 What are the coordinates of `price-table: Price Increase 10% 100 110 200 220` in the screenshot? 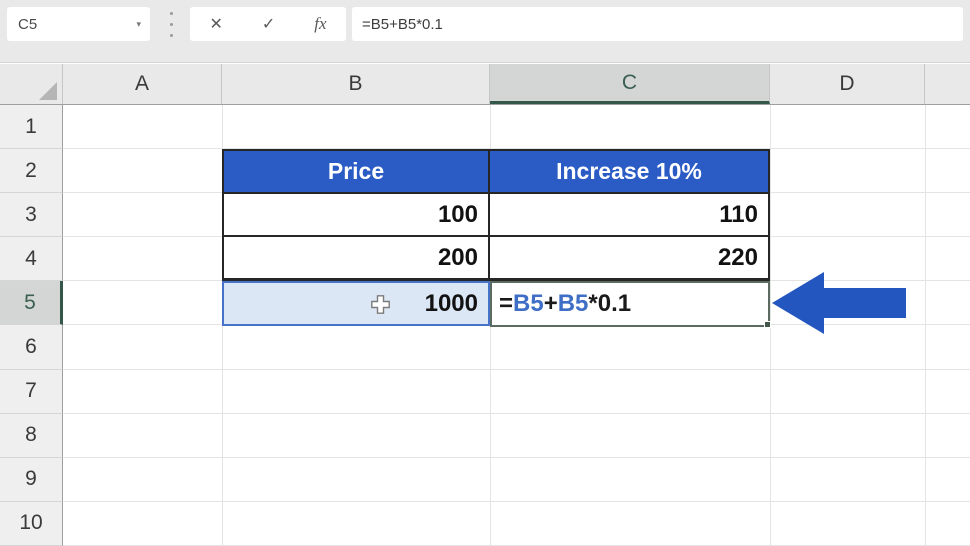 It's located at (496, 215).